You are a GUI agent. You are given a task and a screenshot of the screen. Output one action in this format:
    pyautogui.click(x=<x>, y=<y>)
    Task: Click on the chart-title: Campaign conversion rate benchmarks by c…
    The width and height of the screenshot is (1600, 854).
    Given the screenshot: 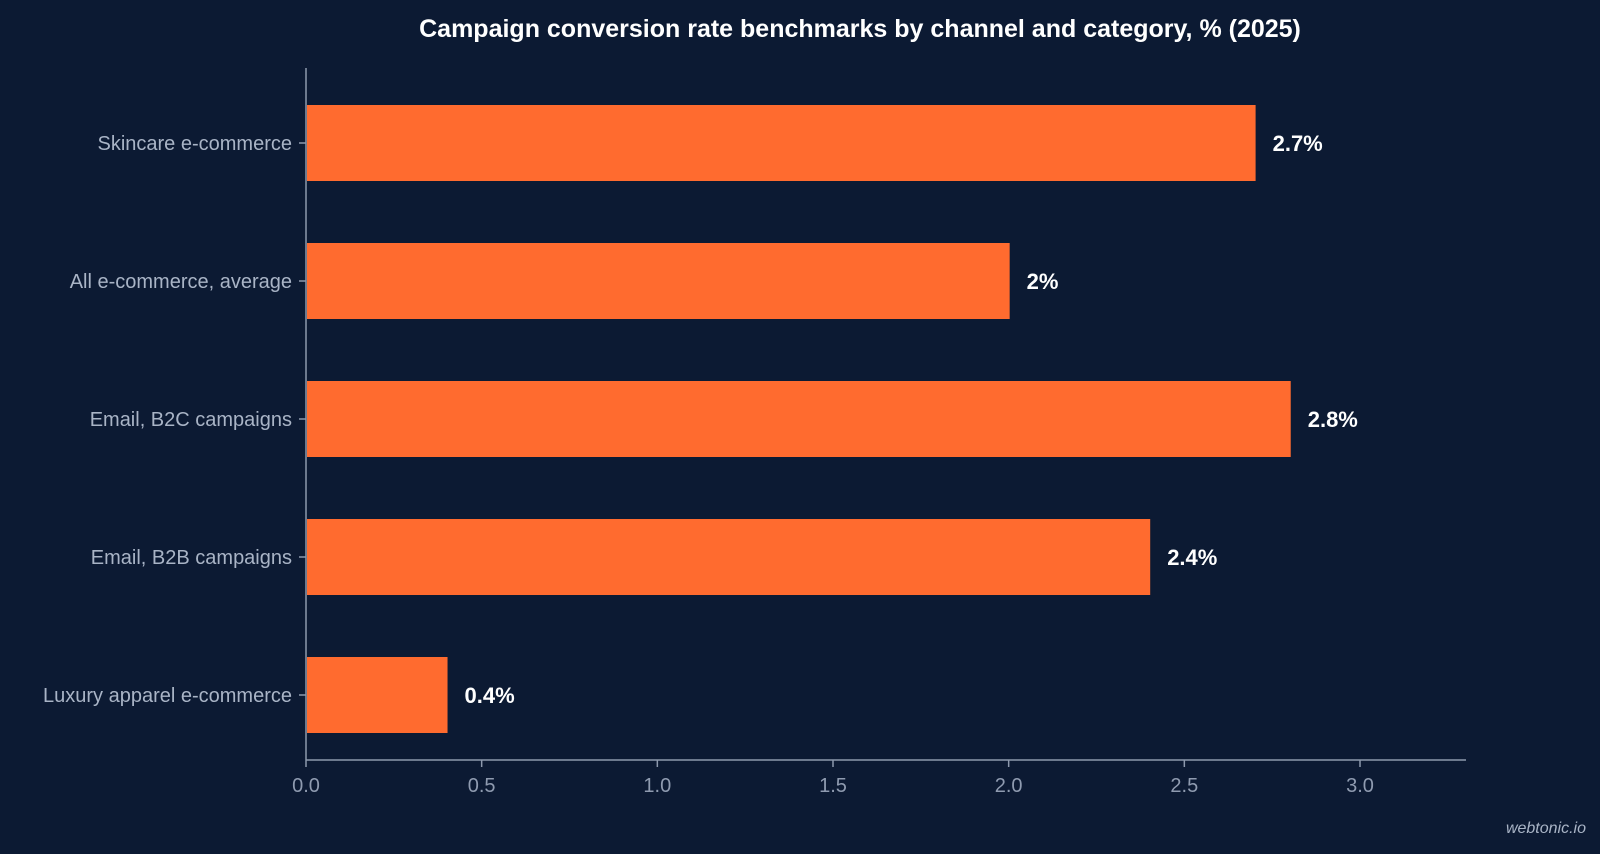 What is the action you would take?
    pyautogui.click(x=860, y=29)
    